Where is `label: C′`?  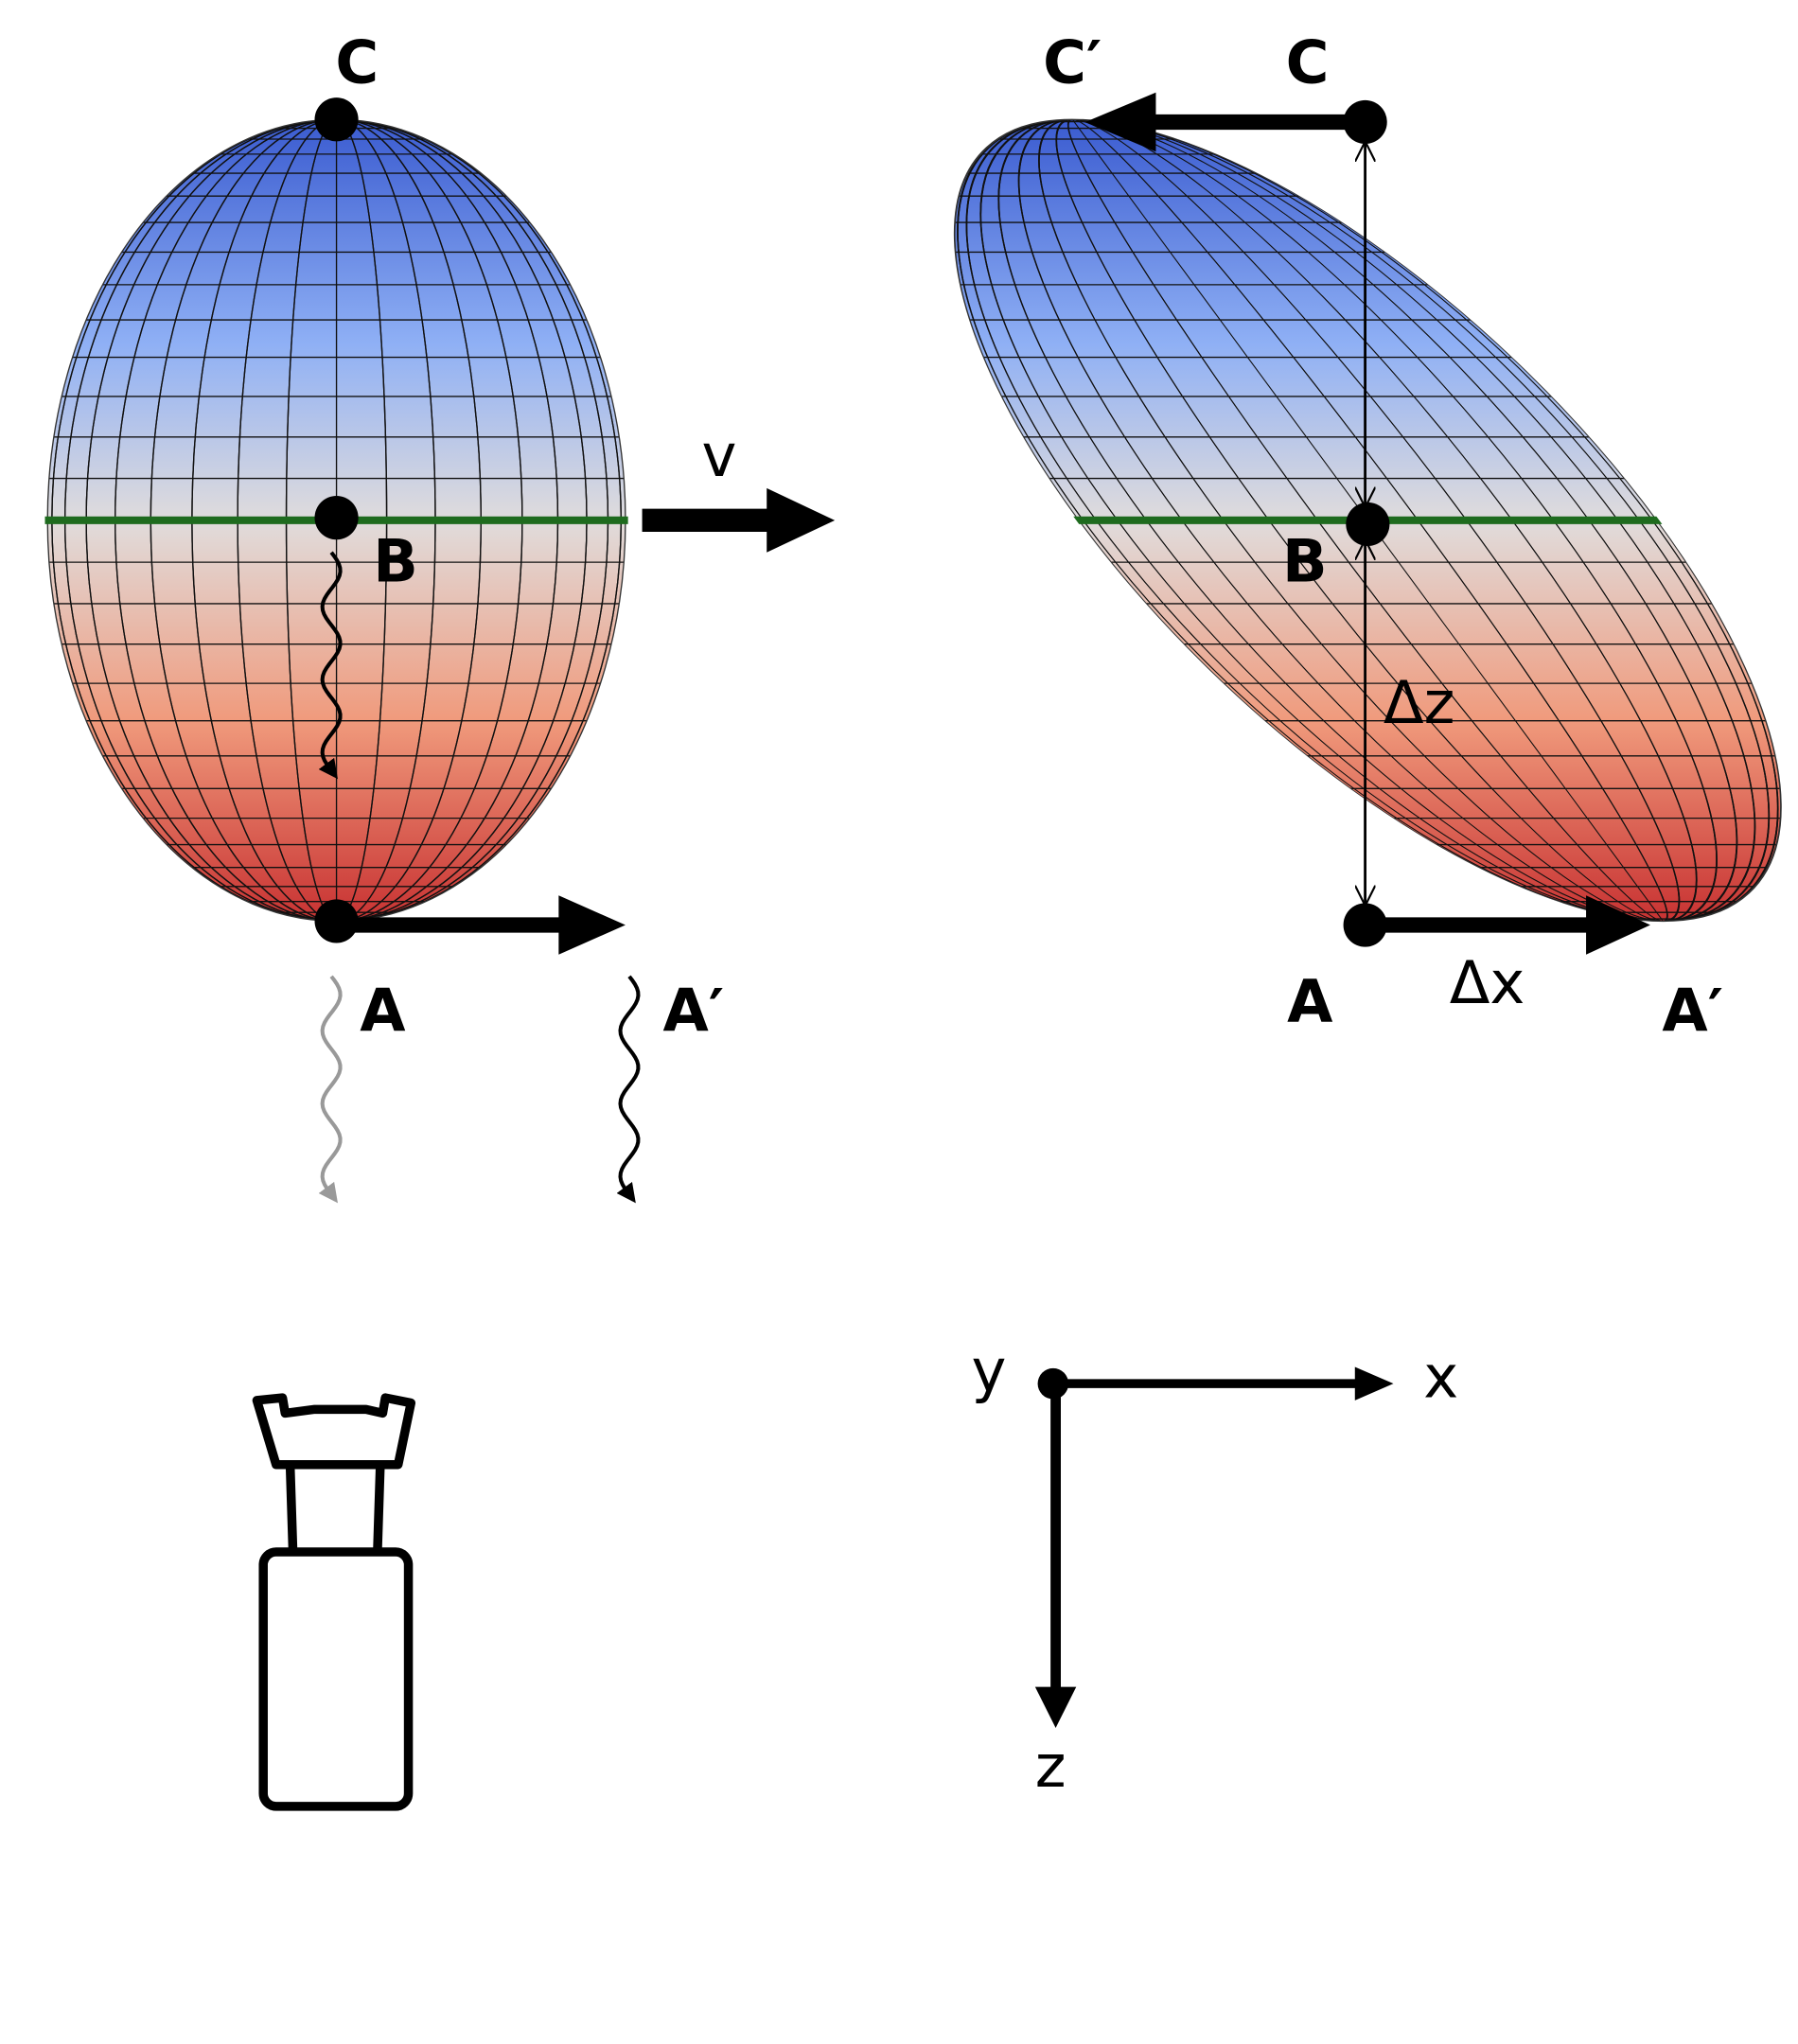
label: C′ is located at coordinates (1072, 62).